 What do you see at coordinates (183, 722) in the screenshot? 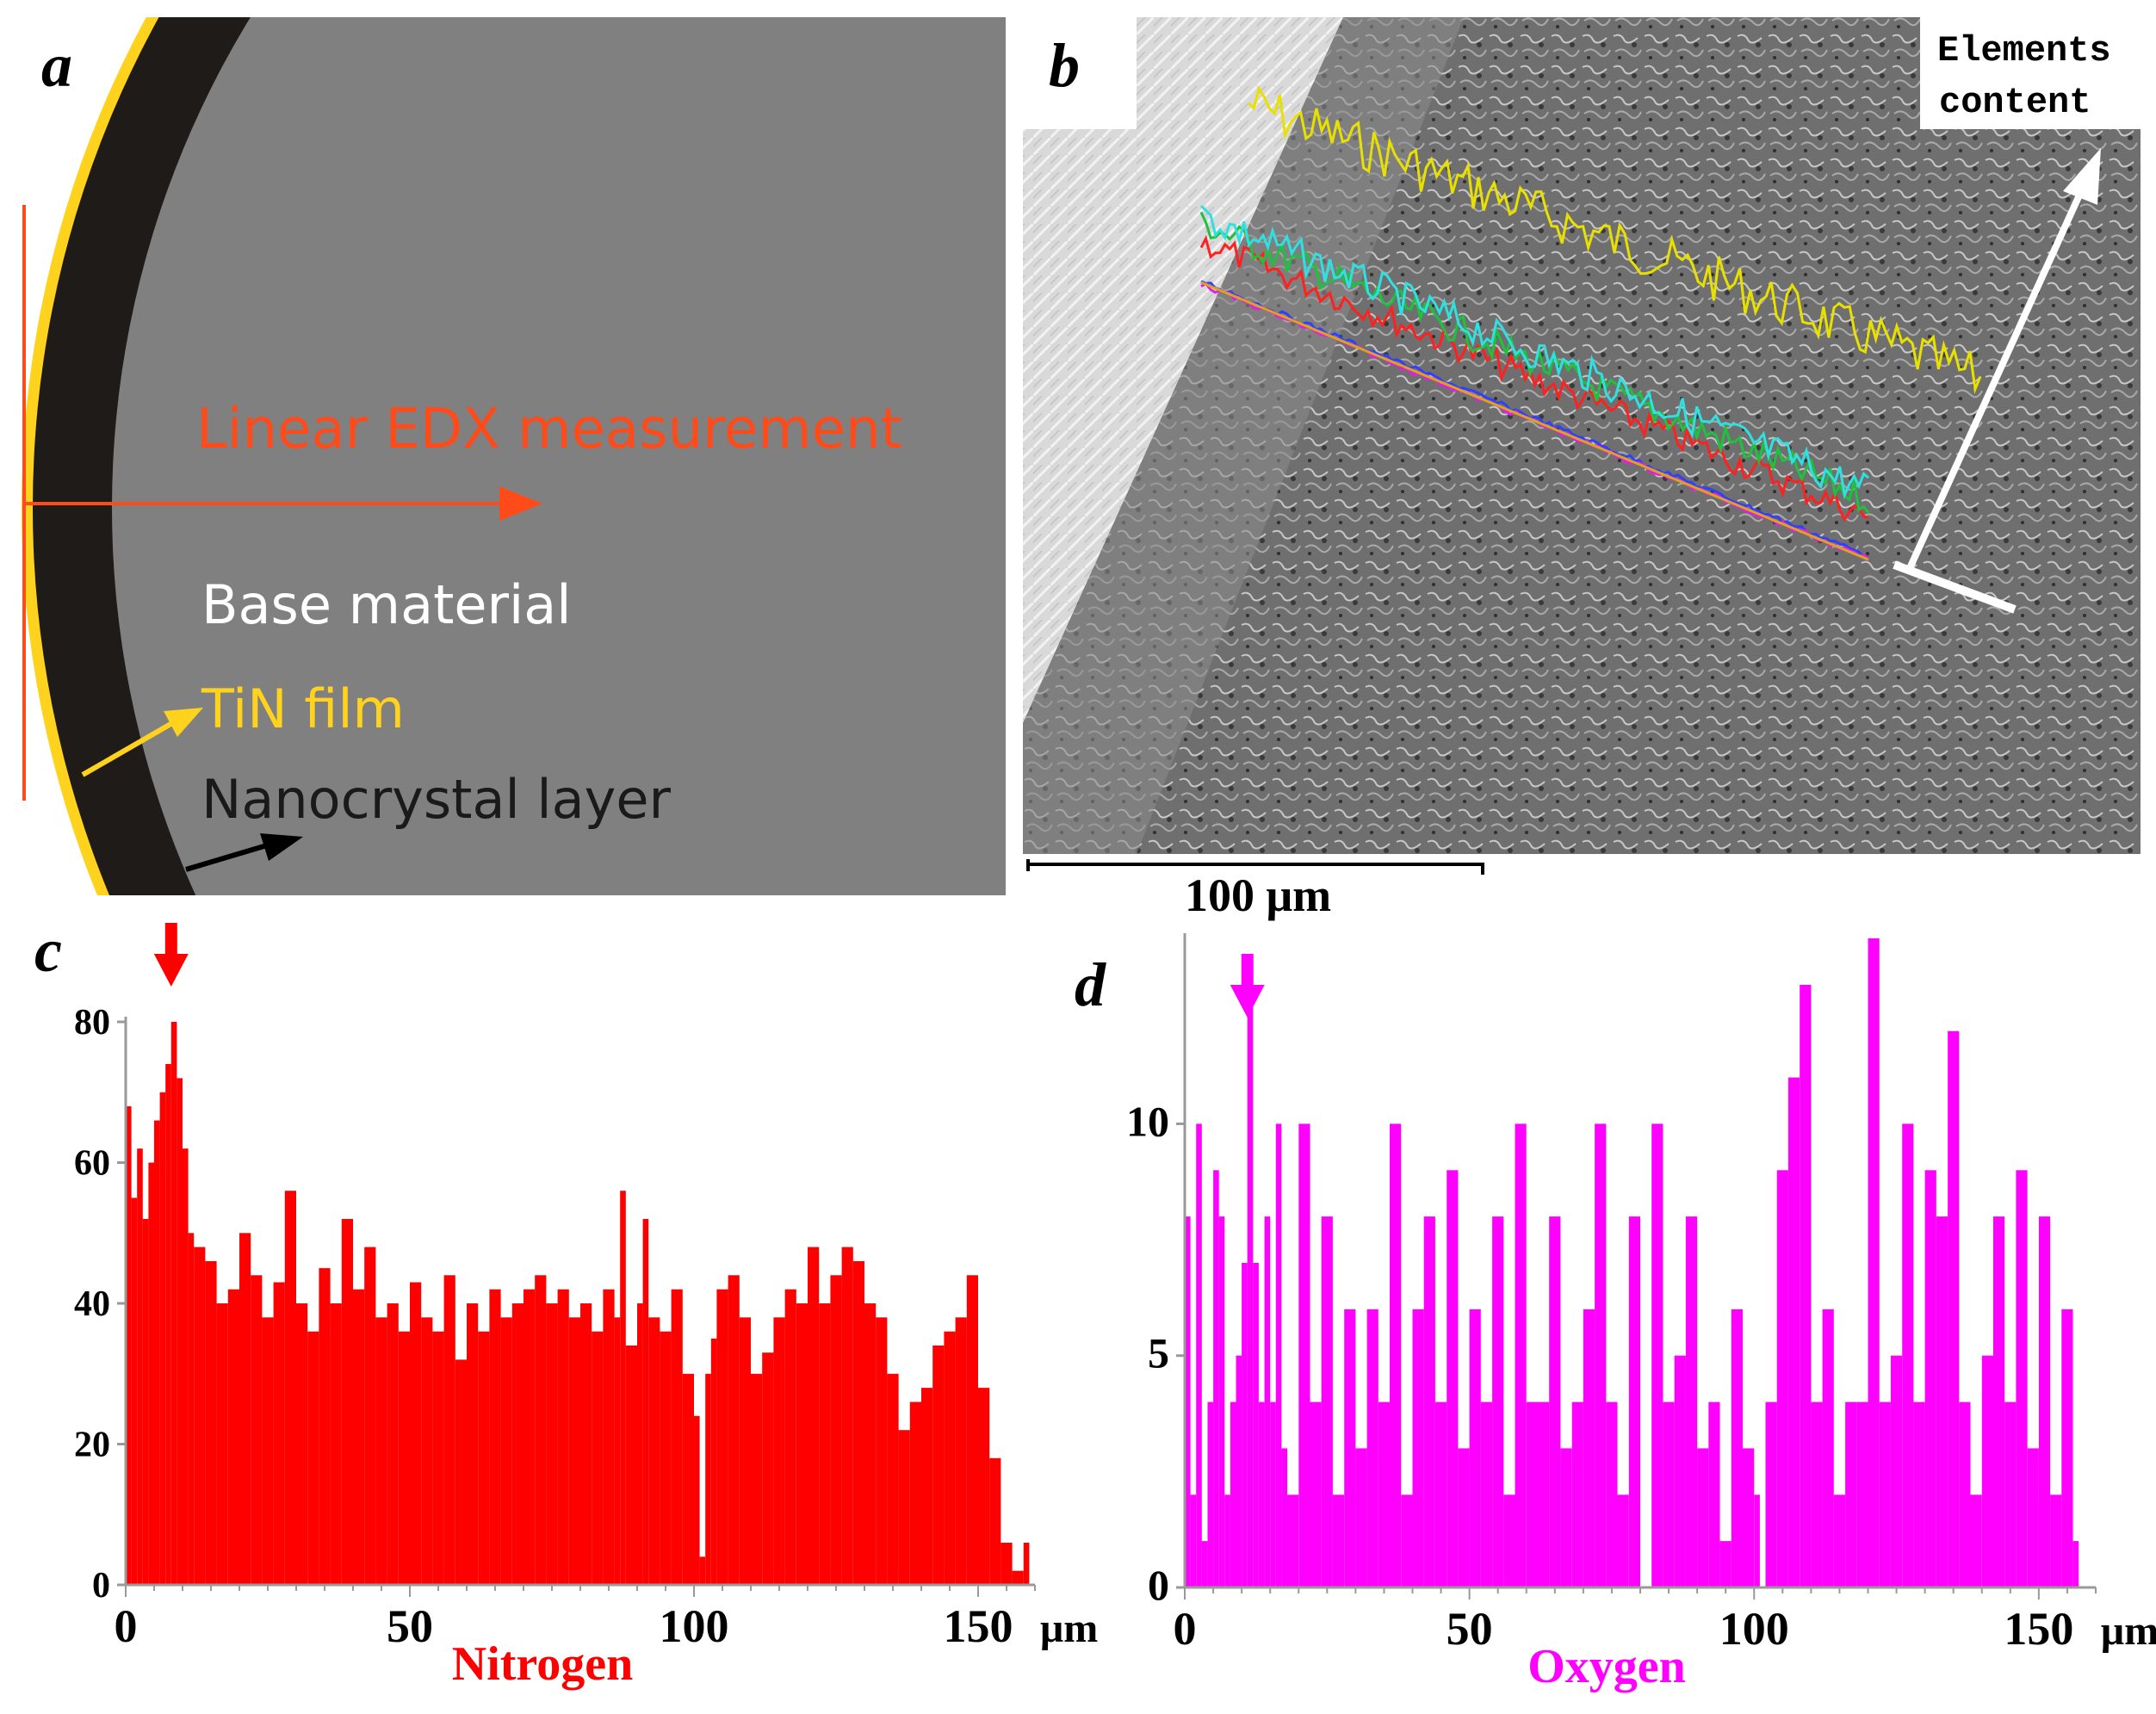
I see `tin-pointer-head` at bounding box center [183, 722].